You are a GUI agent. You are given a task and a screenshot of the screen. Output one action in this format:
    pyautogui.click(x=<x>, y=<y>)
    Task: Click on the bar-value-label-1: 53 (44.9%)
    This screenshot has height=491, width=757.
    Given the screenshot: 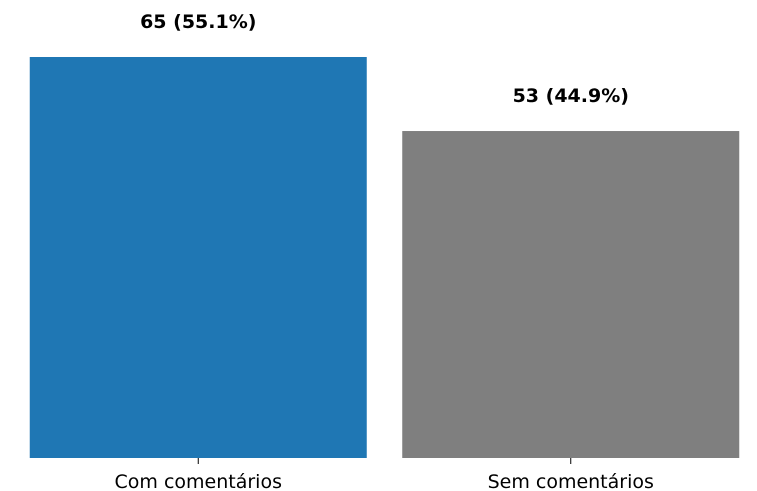 What is the action you would take?
    pyautogui.click(x=571, y=96)
    